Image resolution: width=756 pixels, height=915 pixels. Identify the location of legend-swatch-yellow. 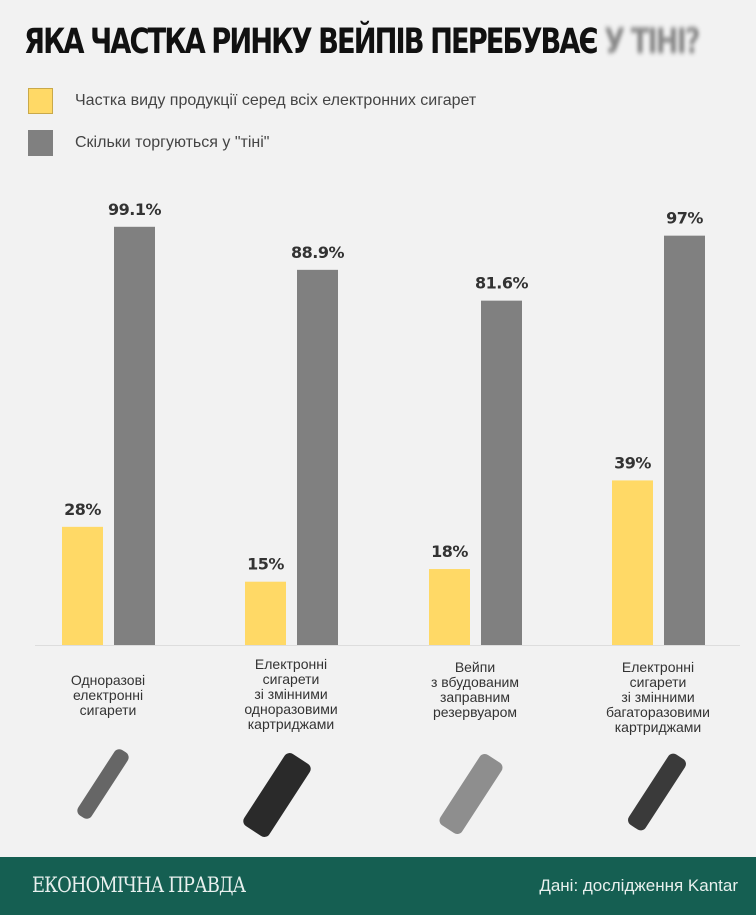
(40, 101).